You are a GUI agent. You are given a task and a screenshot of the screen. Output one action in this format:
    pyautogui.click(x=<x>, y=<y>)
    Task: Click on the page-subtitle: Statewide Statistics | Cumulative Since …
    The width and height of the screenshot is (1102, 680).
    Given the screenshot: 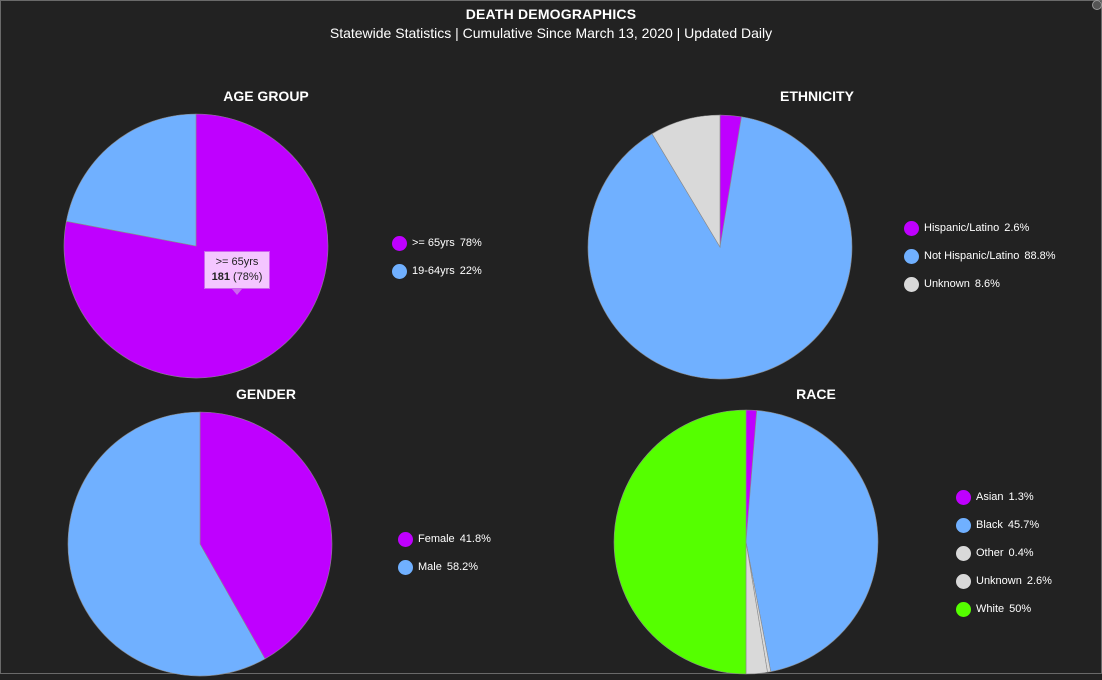 What is the action you would take?
    pyautogui.click(x=551, y=33)
    